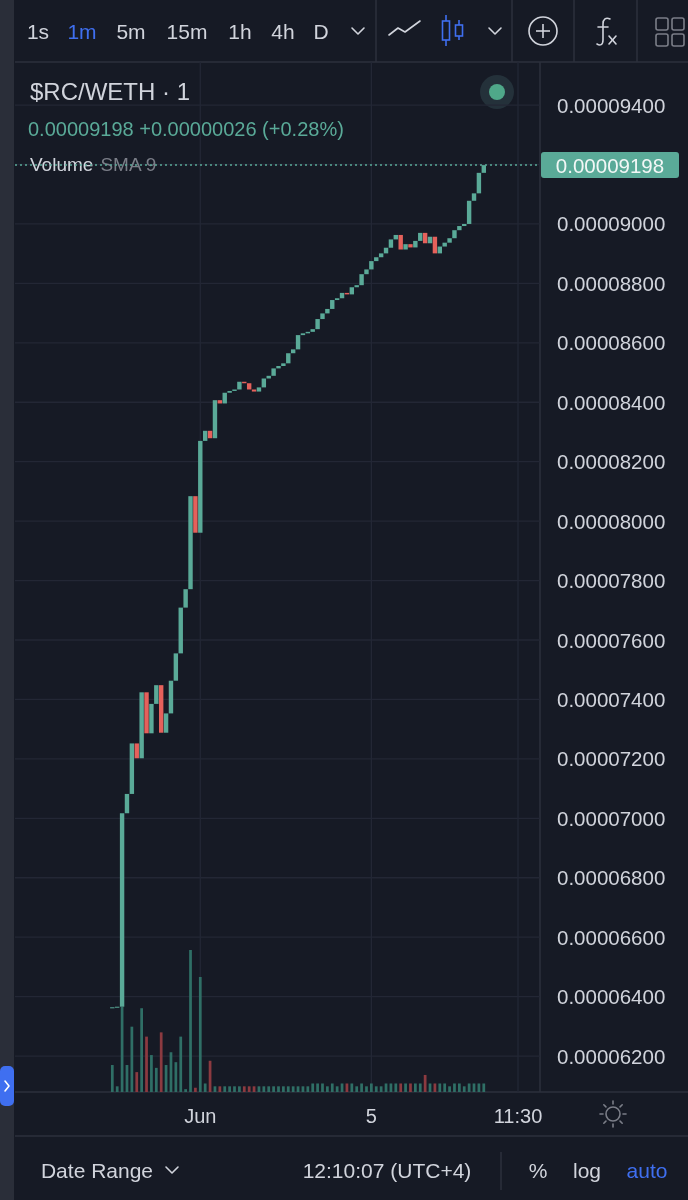 The image size is (688, 1200). What do you see at coordinates (186, 129) in the screenshot?
I see `text: 0.00009198 +0.00000026 (+0.28%)` at bounding box center [186, 129].